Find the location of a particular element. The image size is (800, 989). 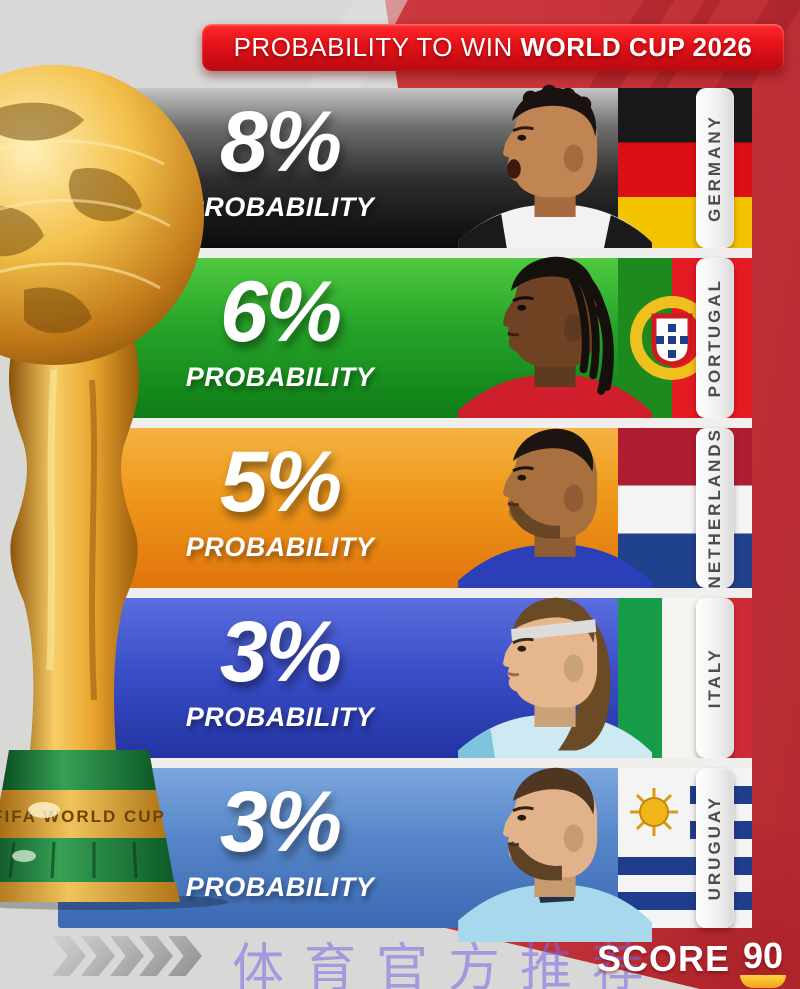

country-tab-netherlands: NETHERLANDS is located at coordinates (715, 508).